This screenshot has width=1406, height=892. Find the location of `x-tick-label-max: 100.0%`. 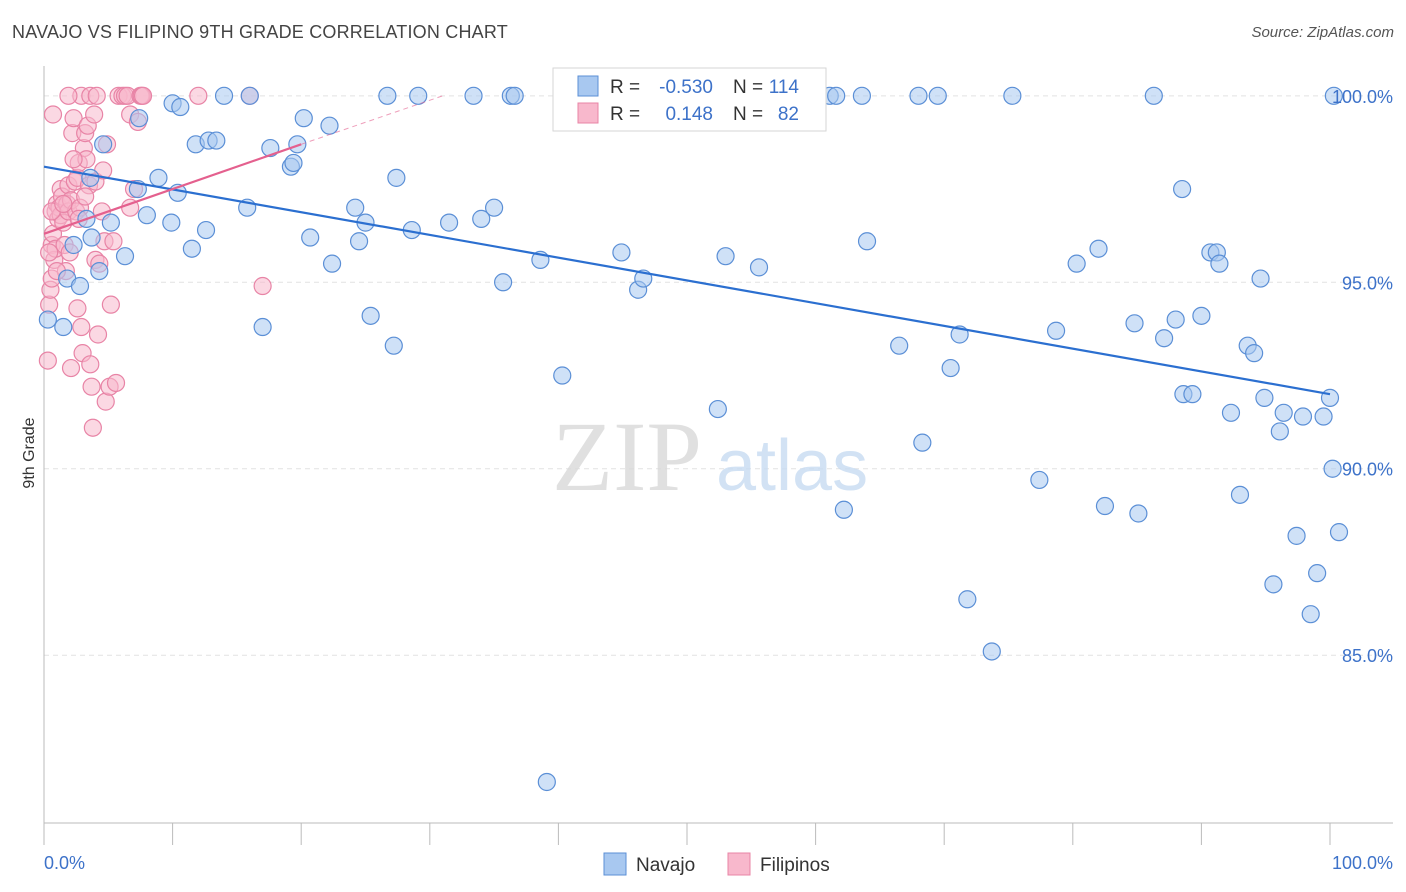

x-tick-label-max: 100.0% is located at coordinates (1362, 863).